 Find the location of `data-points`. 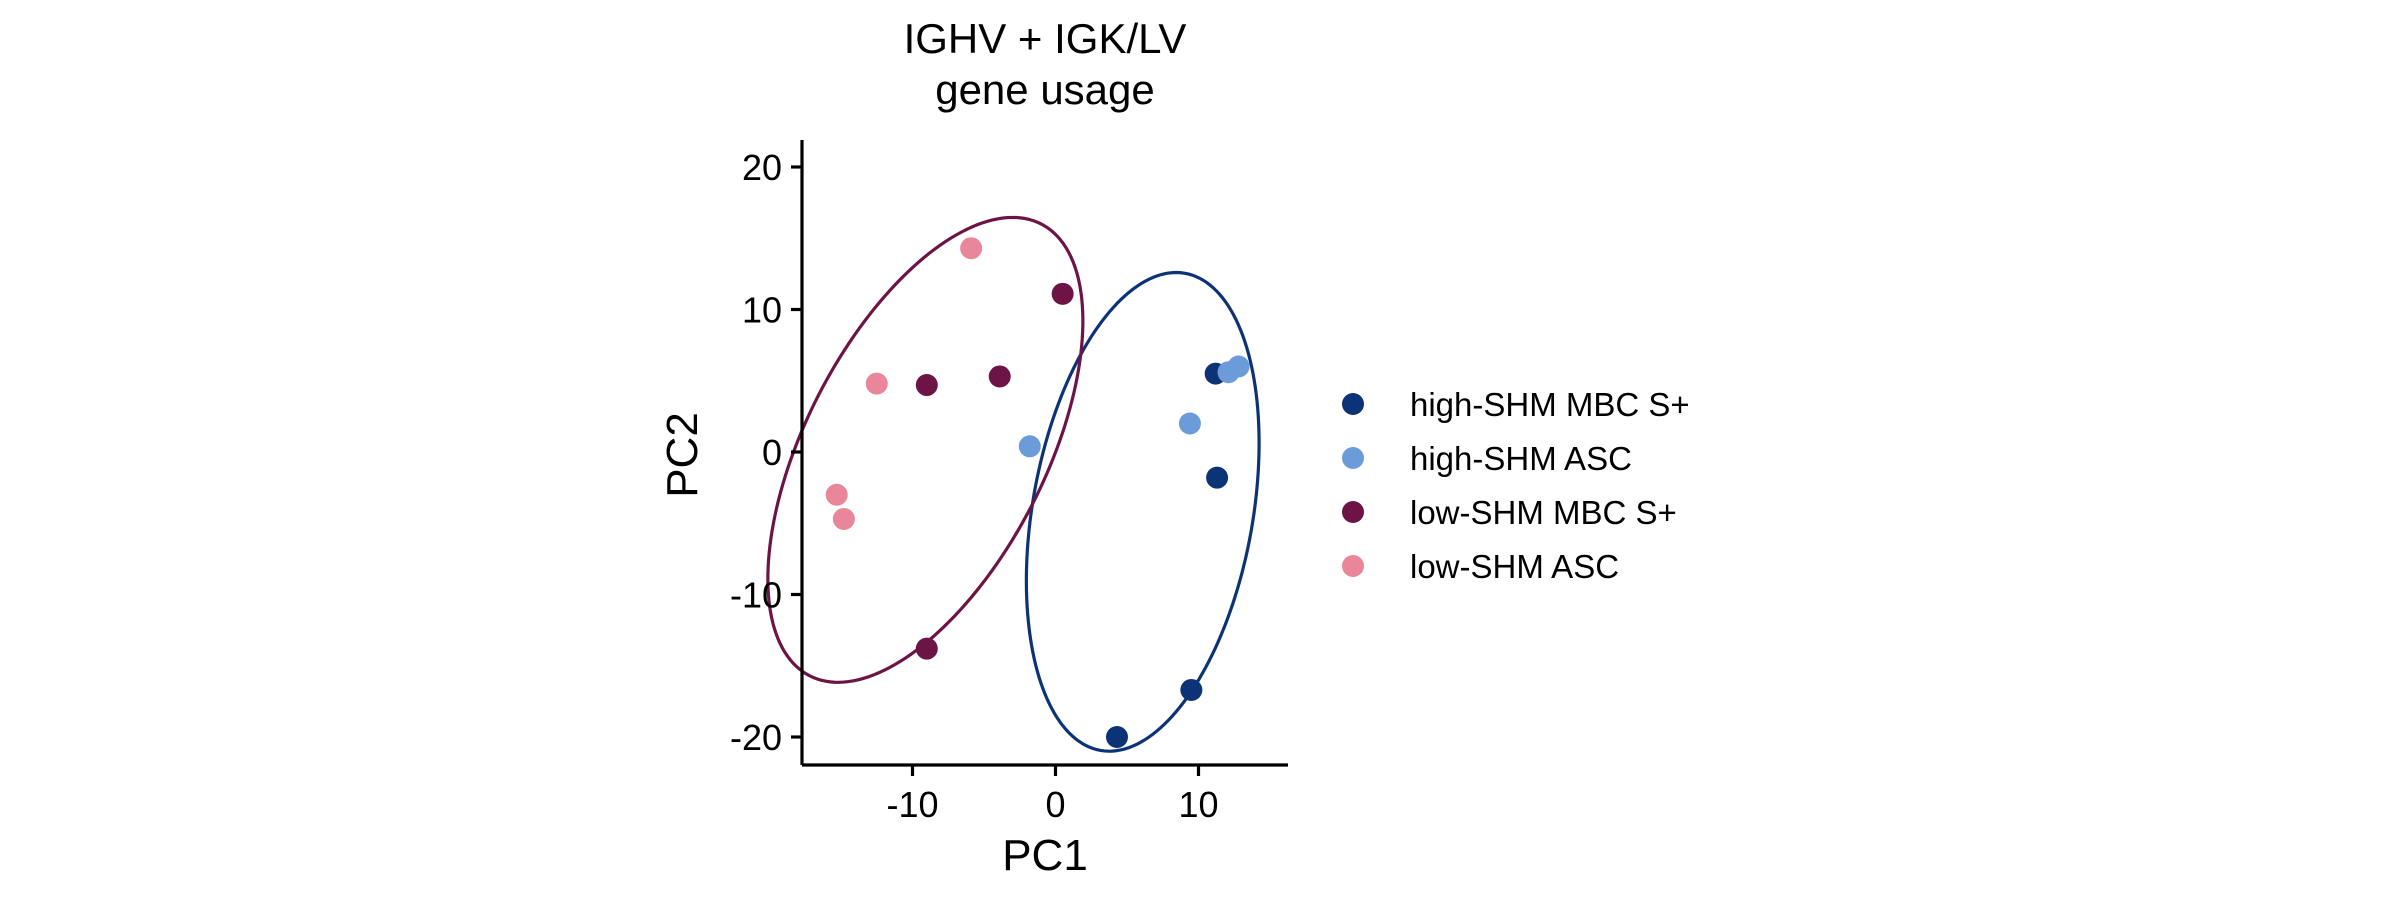

data-points is located at coordinates (1037, 492).